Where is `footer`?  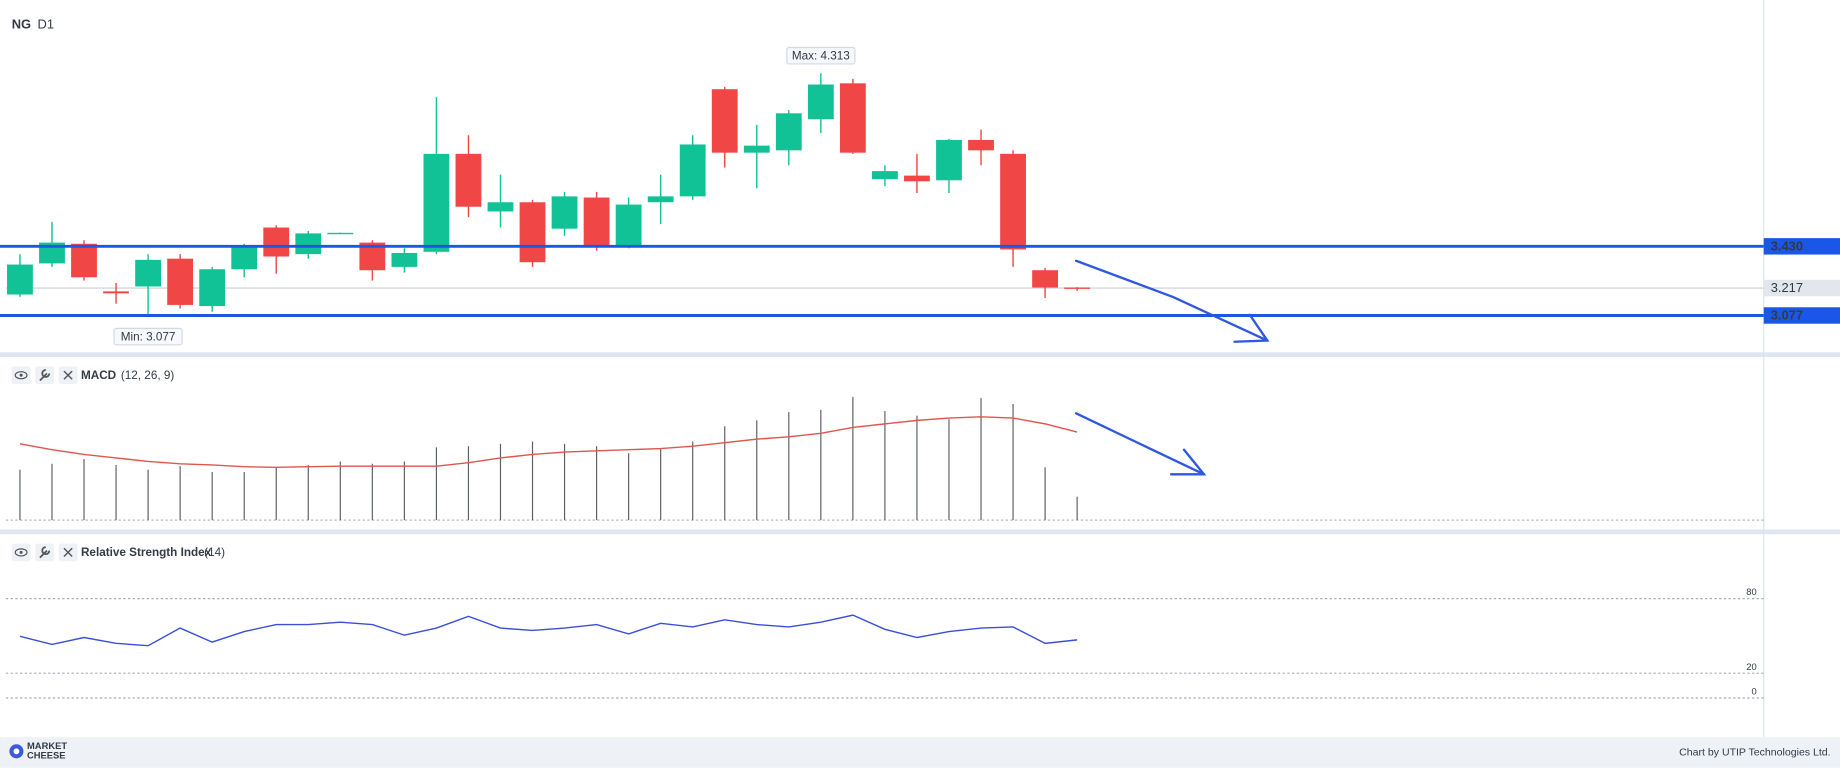
footer is located at coordinates (920, 752).